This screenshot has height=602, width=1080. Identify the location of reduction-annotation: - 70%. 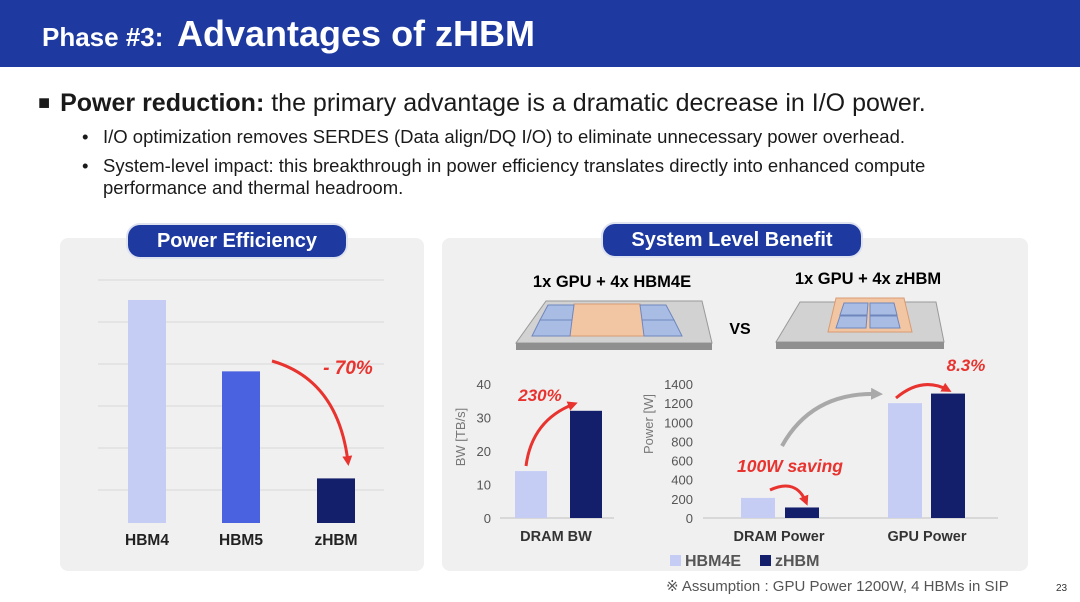
(348, 368).